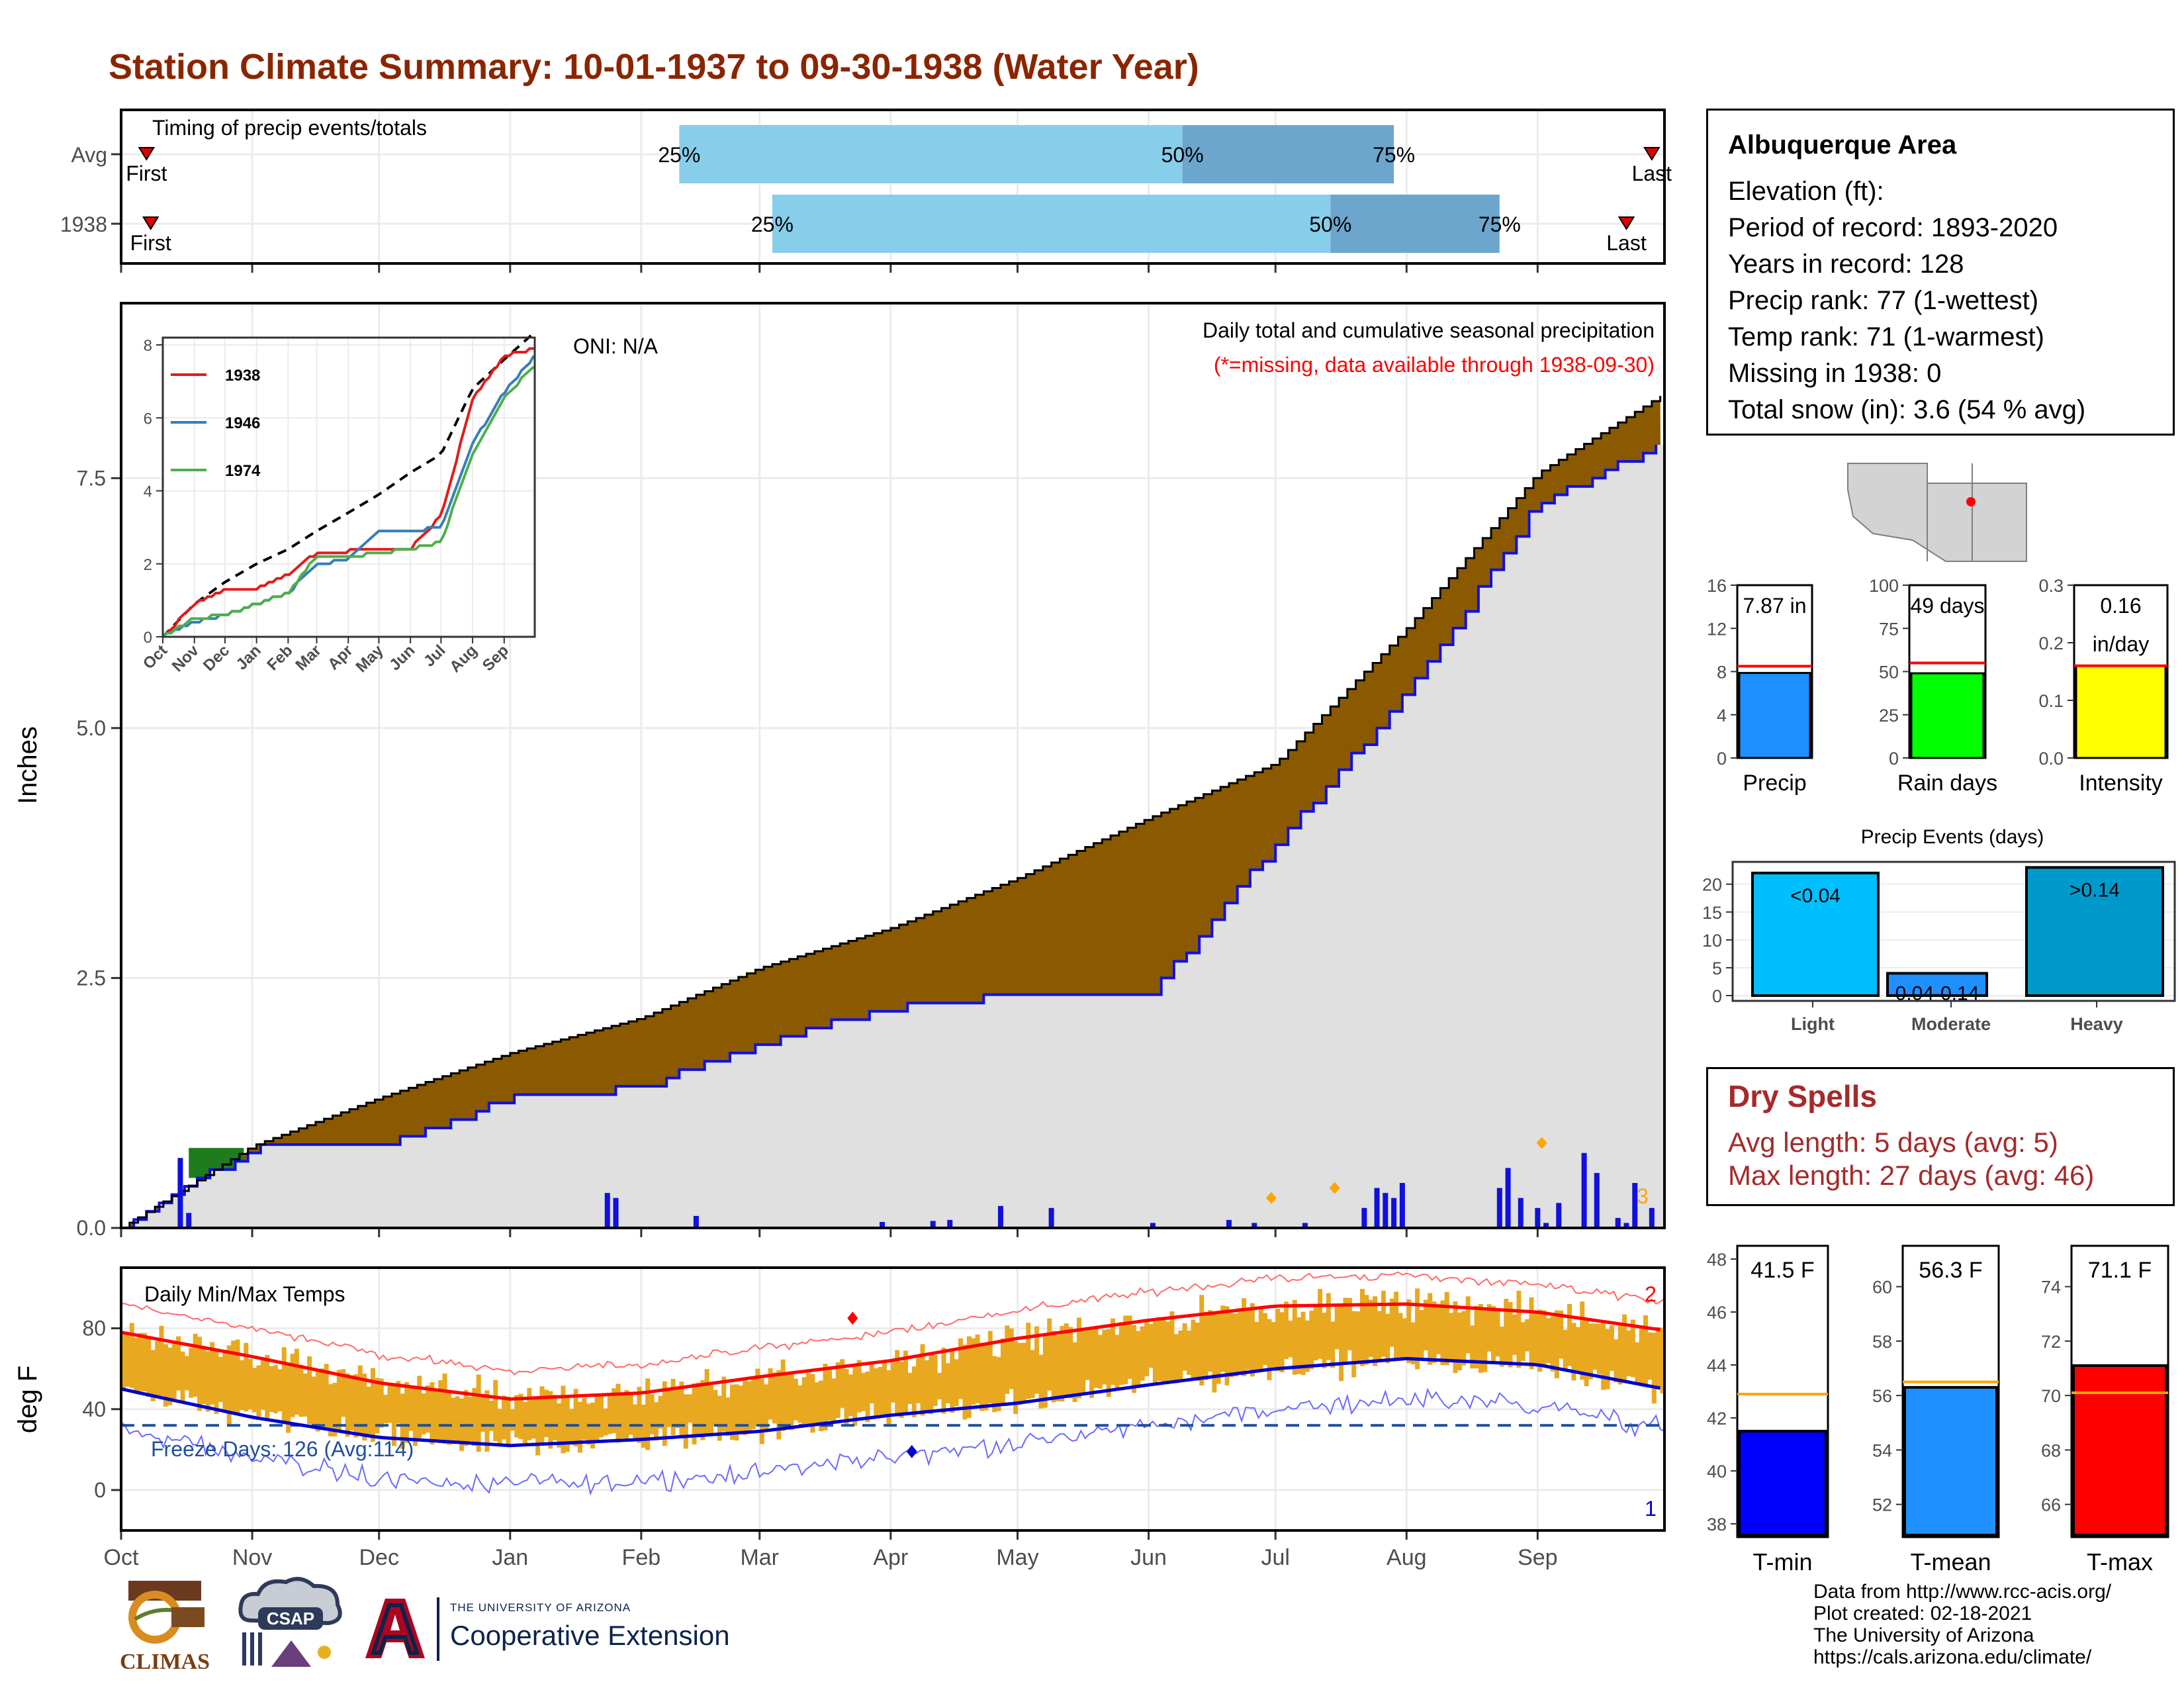 The image size is (2184, 1688). I want to click on month-tick-label: Jan, so click(510, 1557).